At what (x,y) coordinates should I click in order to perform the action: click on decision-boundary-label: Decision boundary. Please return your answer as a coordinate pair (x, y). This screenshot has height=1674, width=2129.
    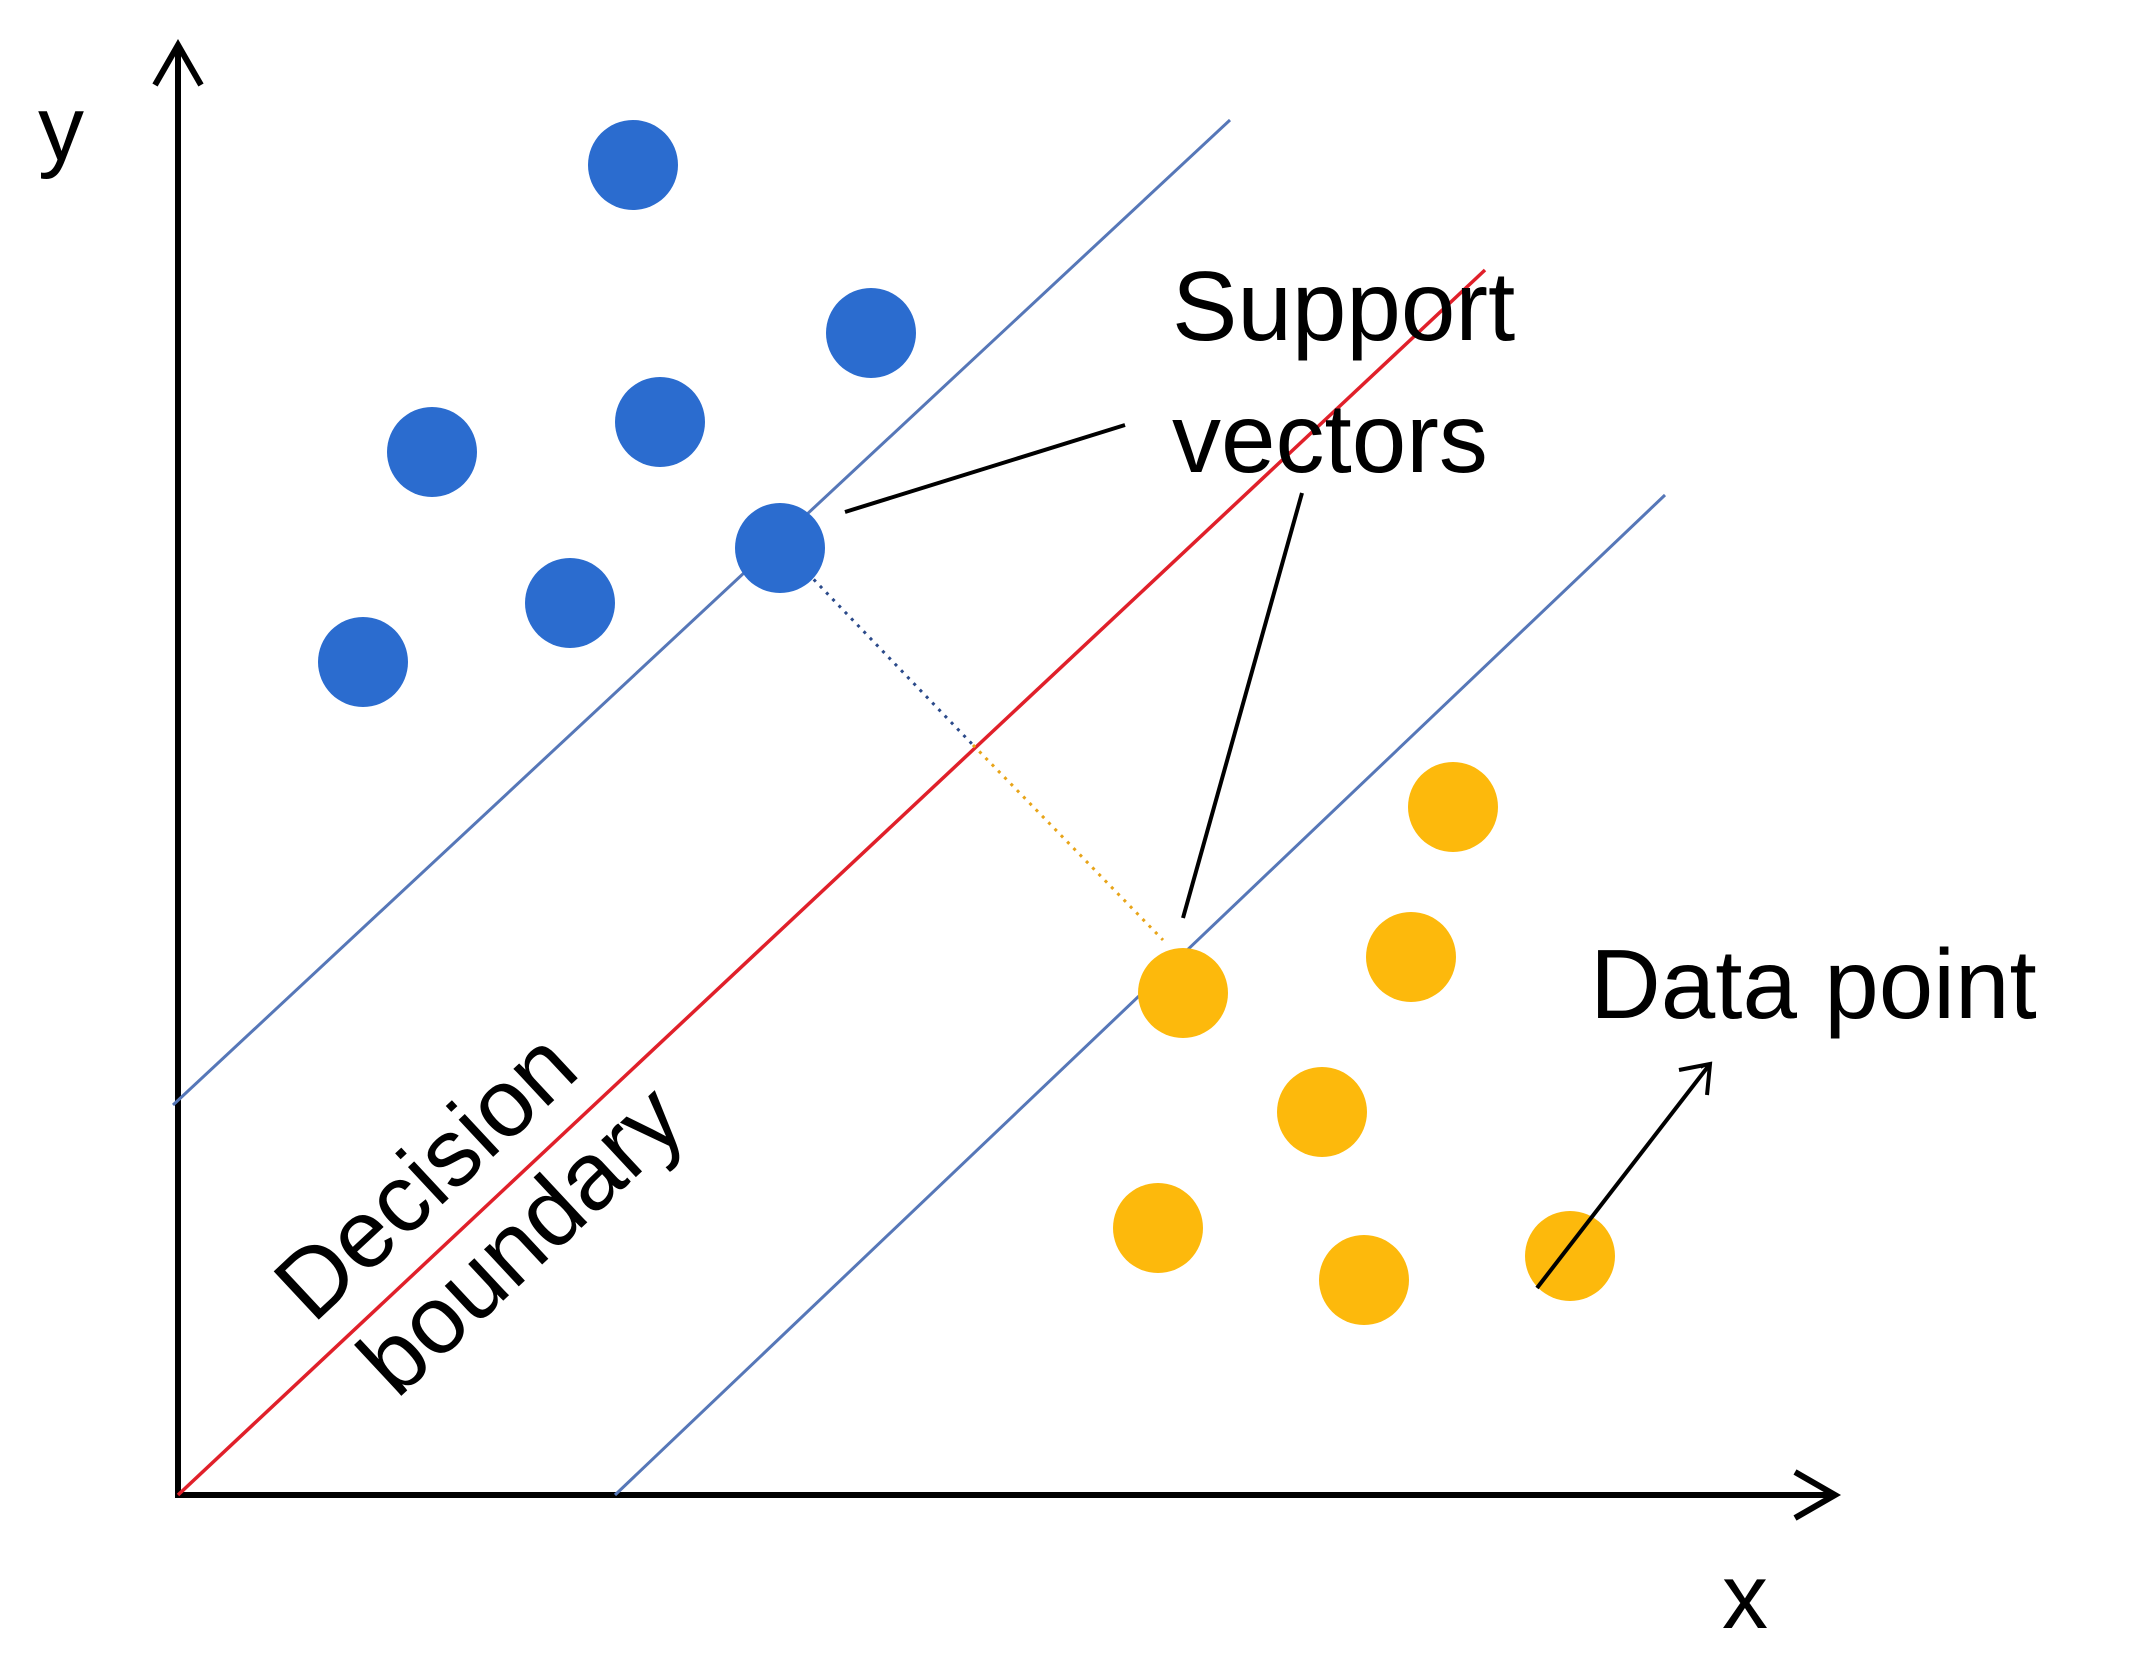
    Looking at the image, I should click on (478, 1213).